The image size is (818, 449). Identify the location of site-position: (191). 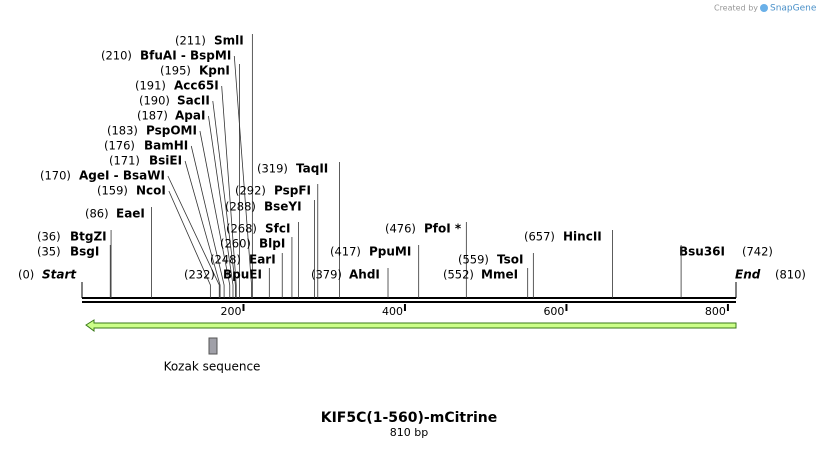
(150, 86).